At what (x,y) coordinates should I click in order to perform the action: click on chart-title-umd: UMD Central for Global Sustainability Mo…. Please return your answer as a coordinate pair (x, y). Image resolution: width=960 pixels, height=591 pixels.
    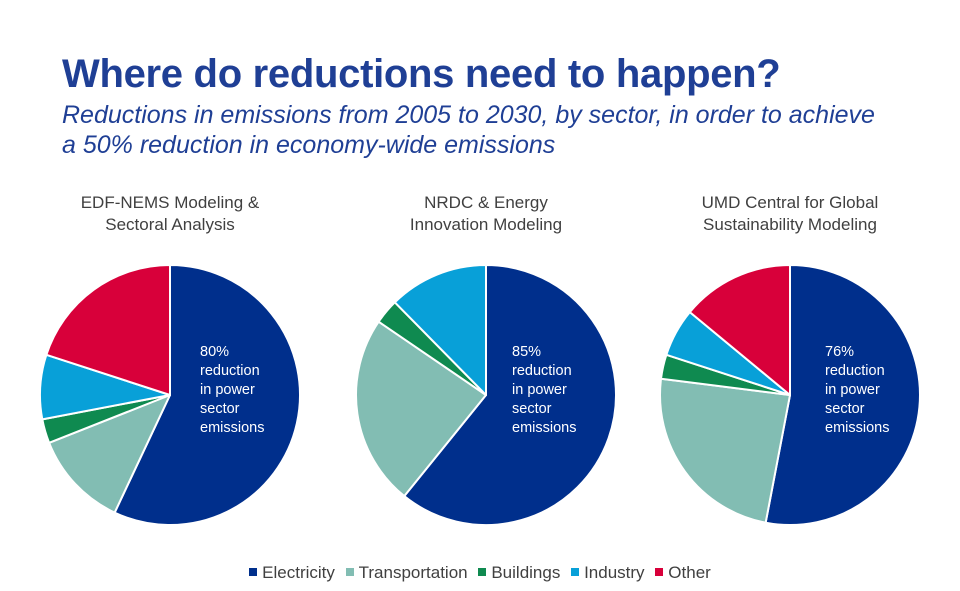
    Looking at the image, I should click on (790, 214).